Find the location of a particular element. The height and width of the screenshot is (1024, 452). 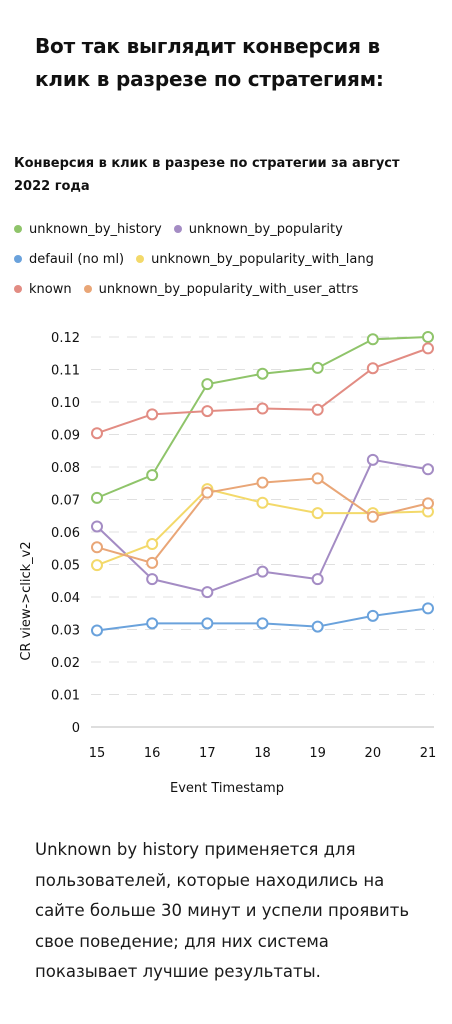

y-tick-label: 0.07 is located at coordinates (65, 501).